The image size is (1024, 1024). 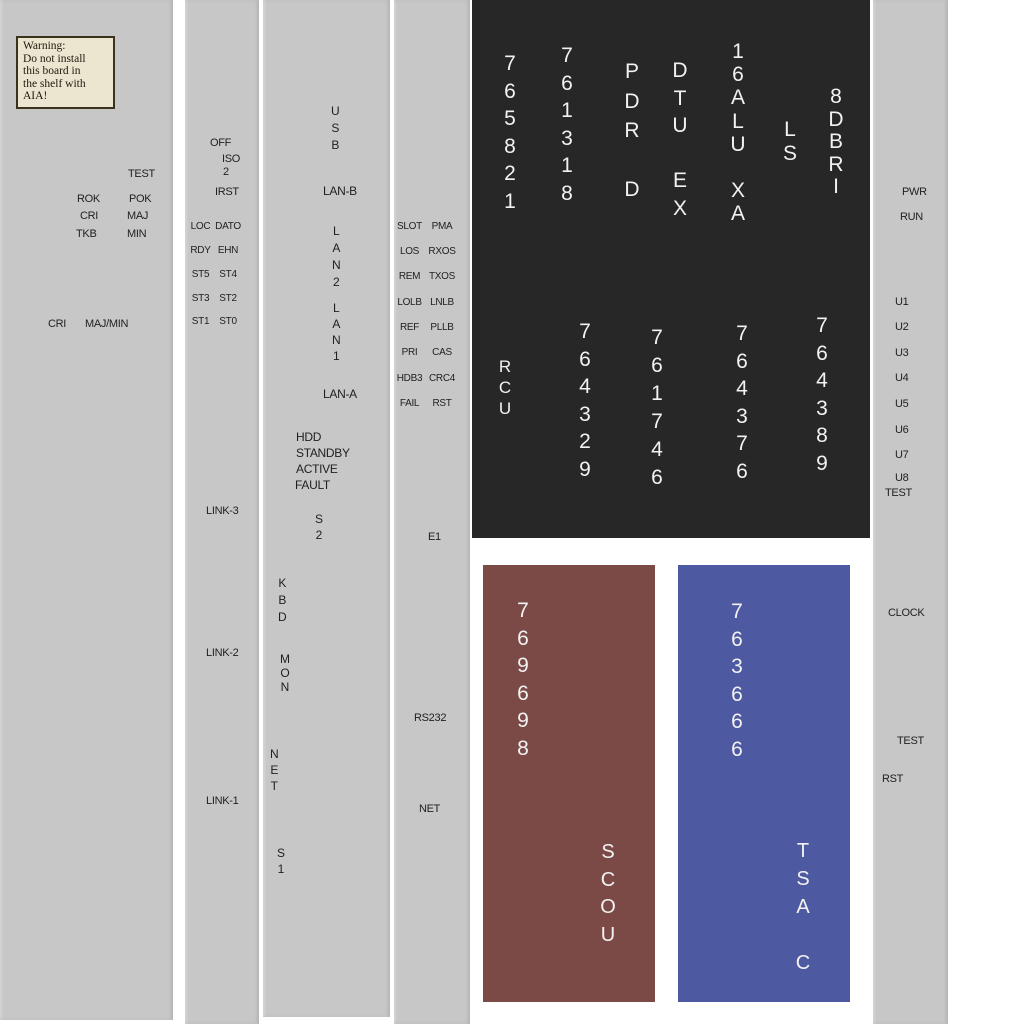 What do you see at coordinates (319, 527) in the screenshot?
I see `port-label-s2: S 2` at bounding box center [319, 527].